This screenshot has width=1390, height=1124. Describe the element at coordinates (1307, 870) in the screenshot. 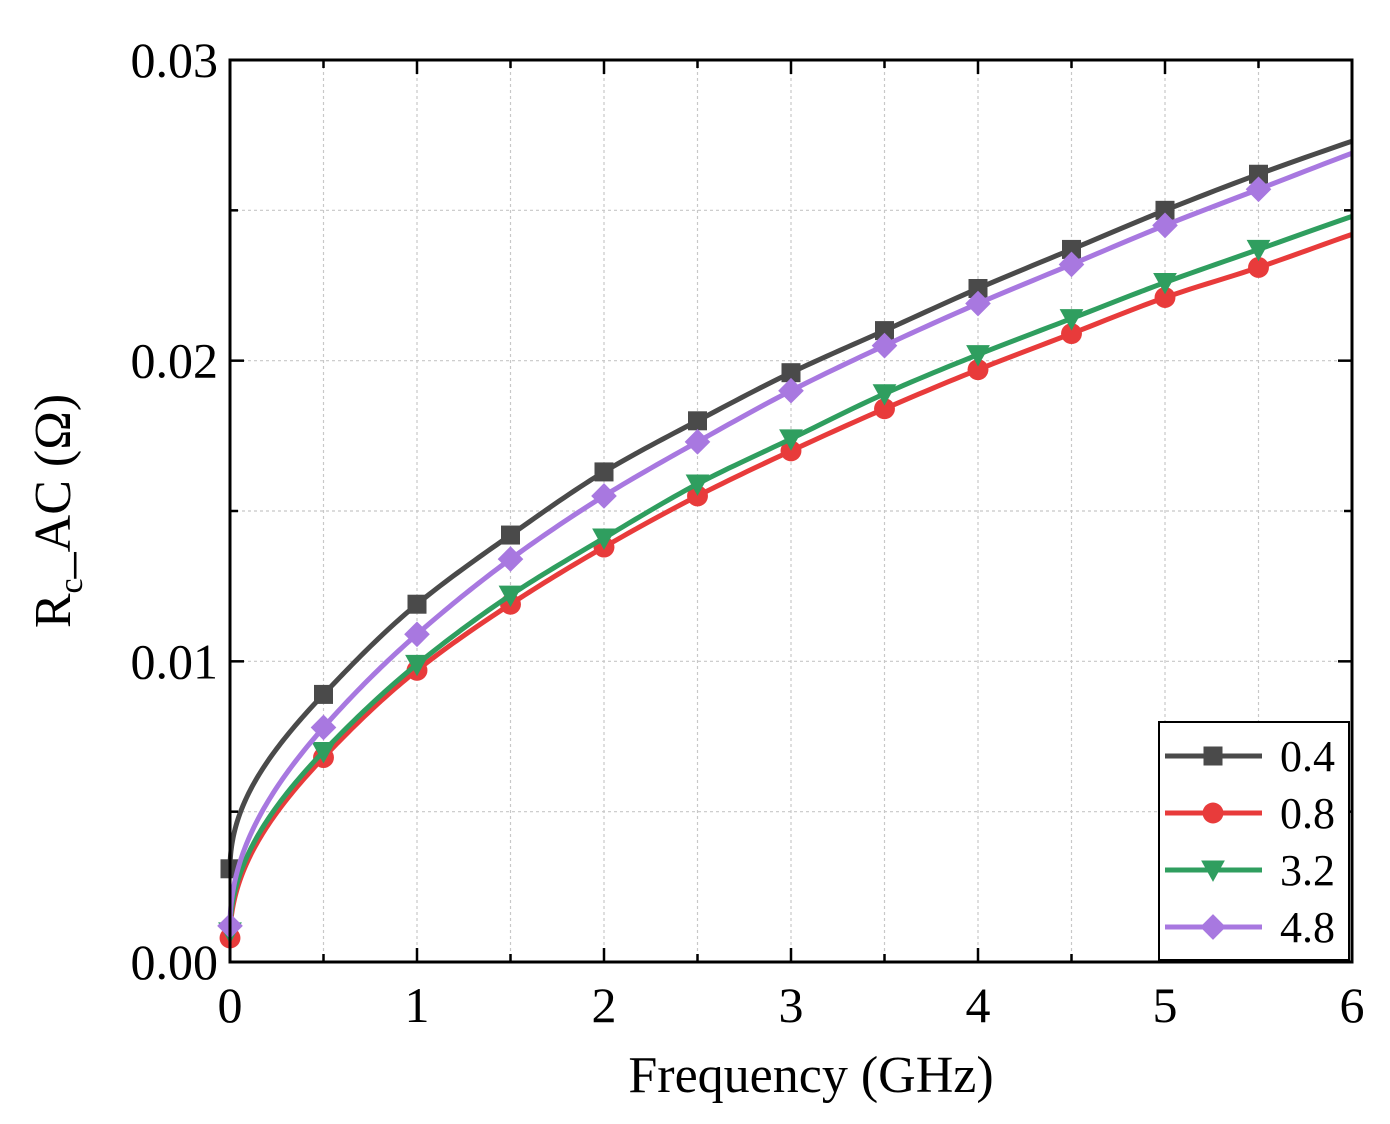

I see `legend-label: 3.2` at that location.